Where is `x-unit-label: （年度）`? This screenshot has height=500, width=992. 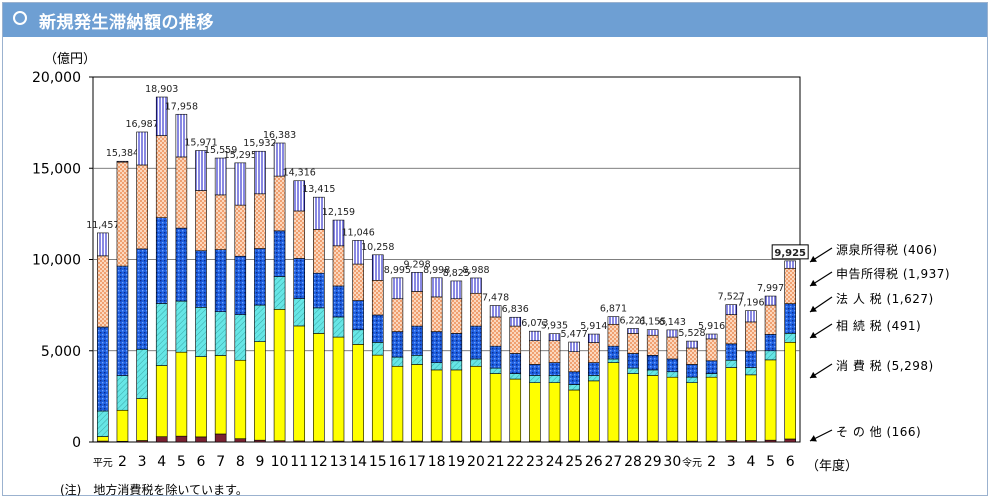 x-unit-label: （年度） is located at coordinates (832, 466).